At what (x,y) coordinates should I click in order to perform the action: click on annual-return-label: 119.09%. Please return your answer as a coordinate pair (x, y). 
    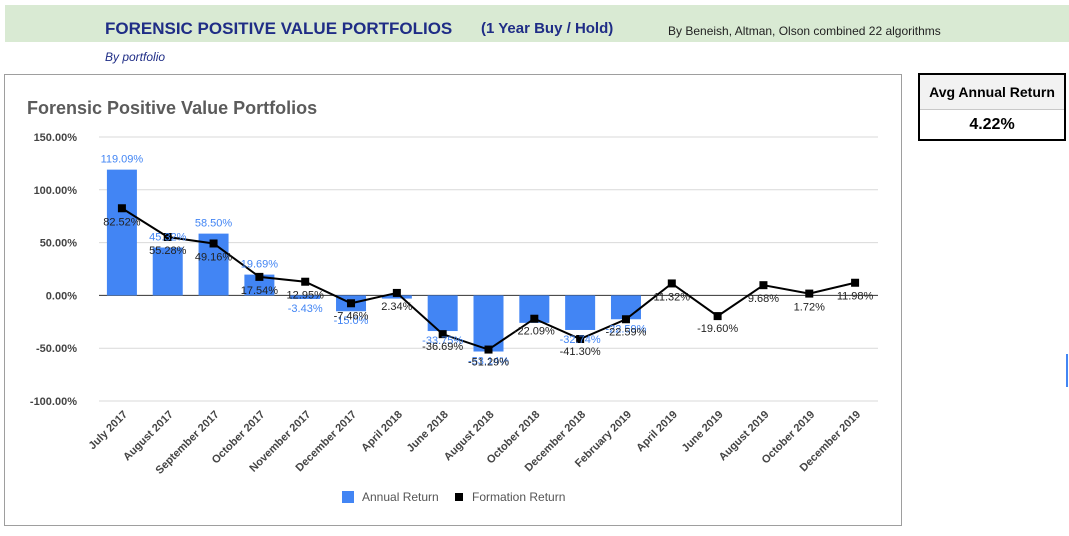
    Looking at the image, I should click on (122, 160).